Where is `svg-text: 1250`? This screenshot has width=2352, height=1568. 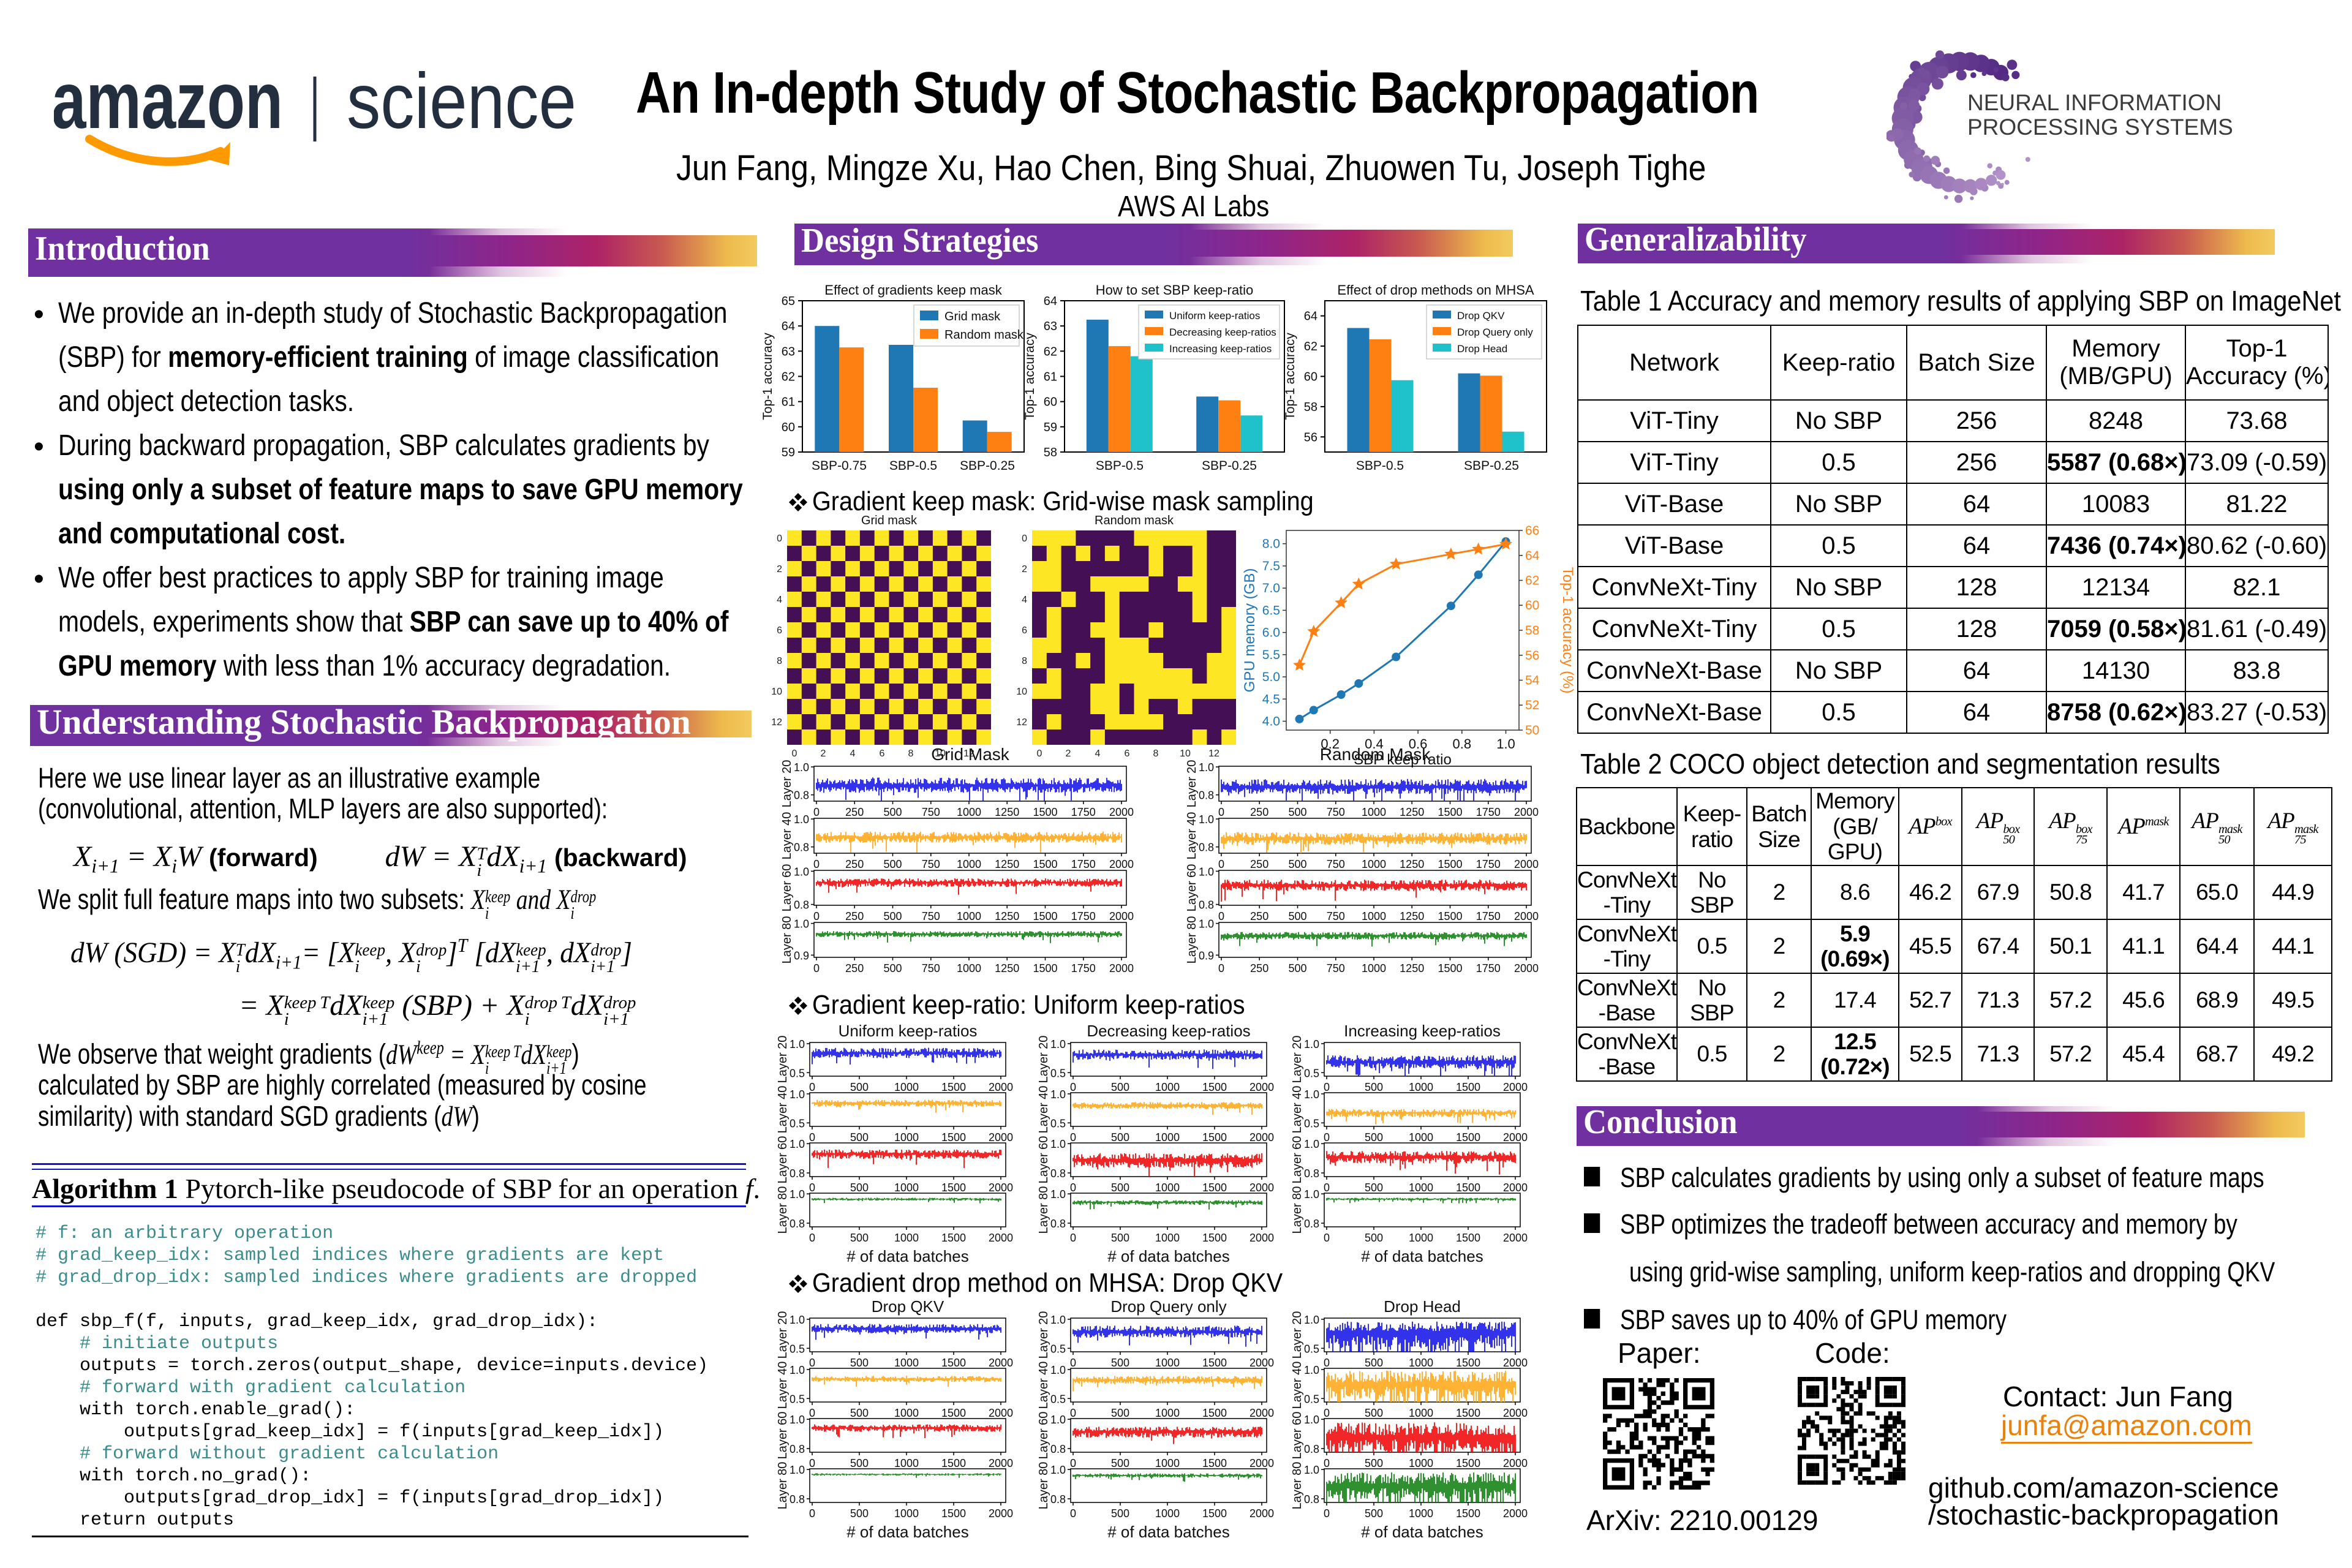 svg-text: 1250 is located at coordinates (1412, 864).